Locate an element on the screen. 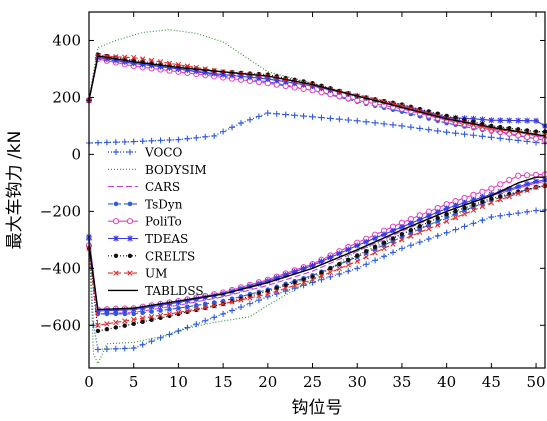 This screenshot has height=421, width=547. x-tick-label: 15 is located at coordinates (223, 382).